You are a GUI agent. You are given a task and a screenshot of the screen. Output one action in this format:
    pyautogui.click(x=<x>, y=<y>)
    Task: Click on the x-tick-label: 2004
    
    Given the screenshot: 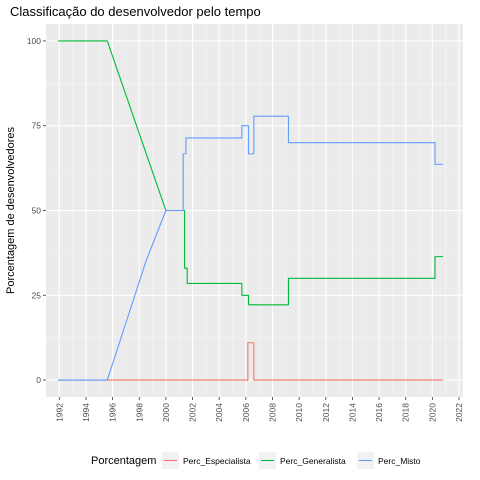 What is the action you would take?
    pyautogui.click(x=219, y=412)
    